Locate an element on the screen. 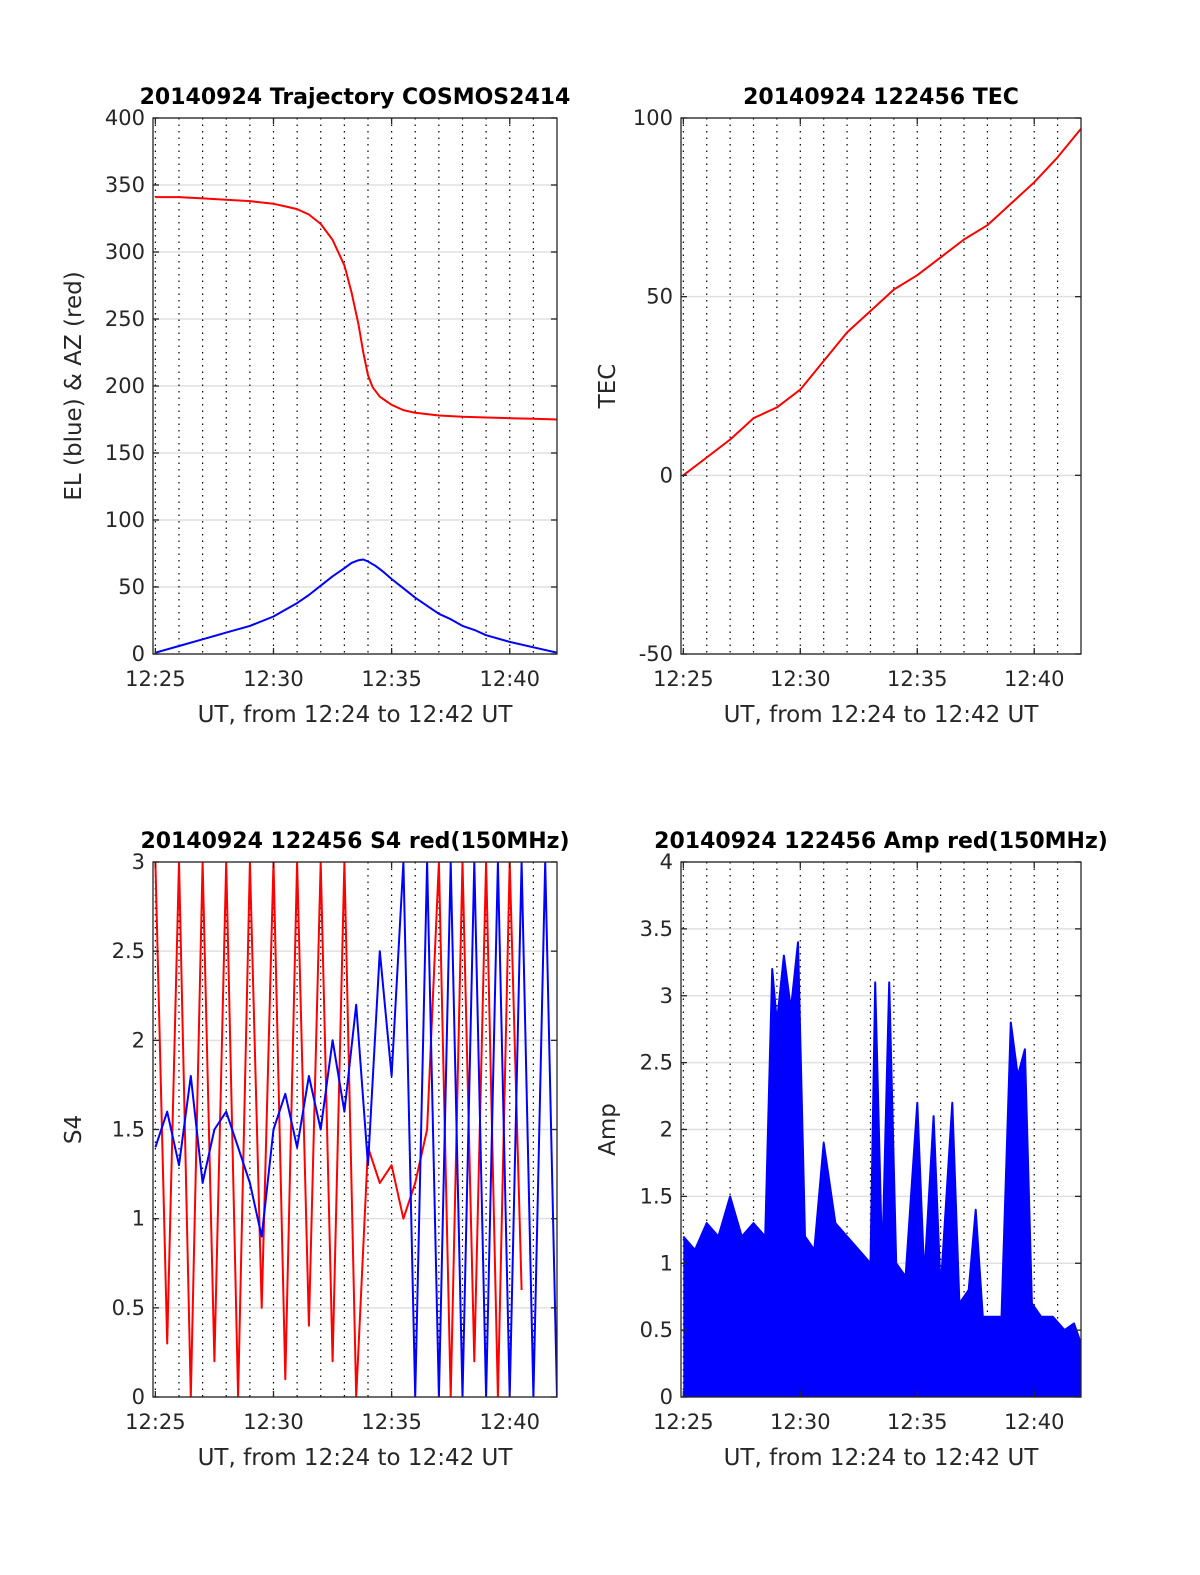 Image resolution: width=1200 pixels, height=1575 pixels. chart-title: 20140924 122456 S4 red(150MHz) is located at coordinates (354, 841).